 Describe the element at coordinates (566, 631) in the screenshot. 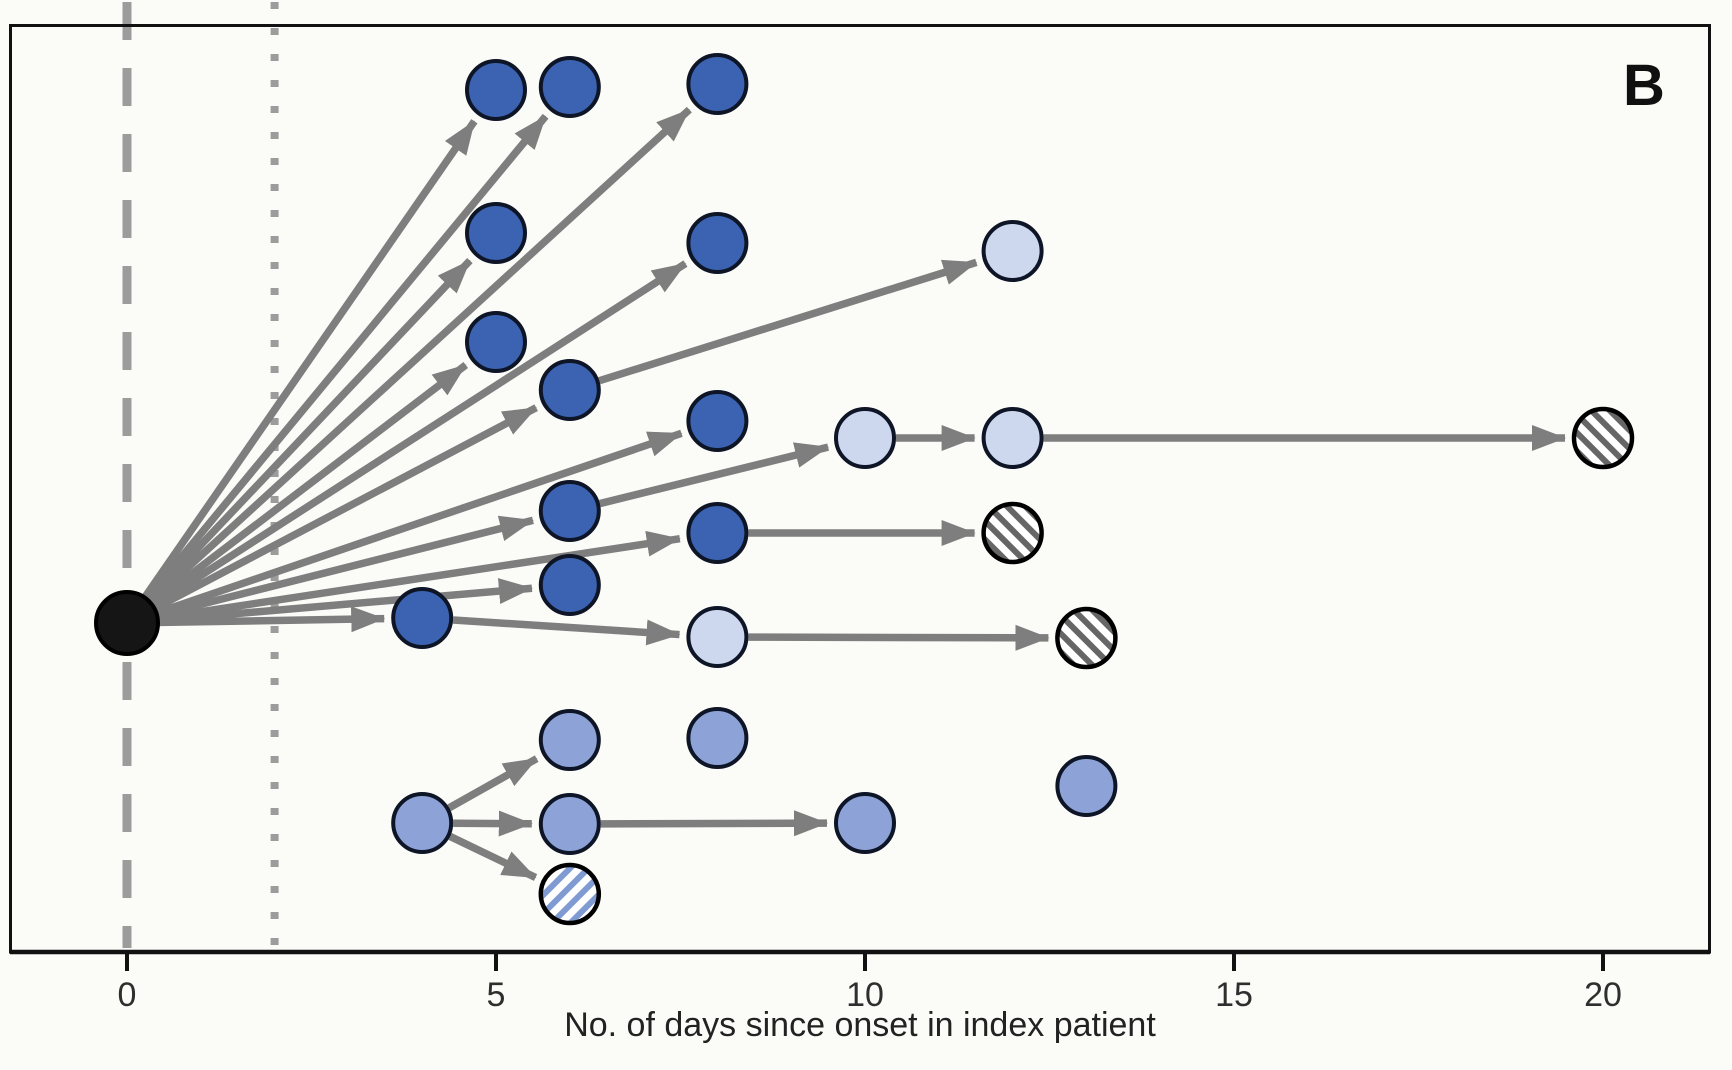

I see `transmission-arrow-c17-c18` at that location.